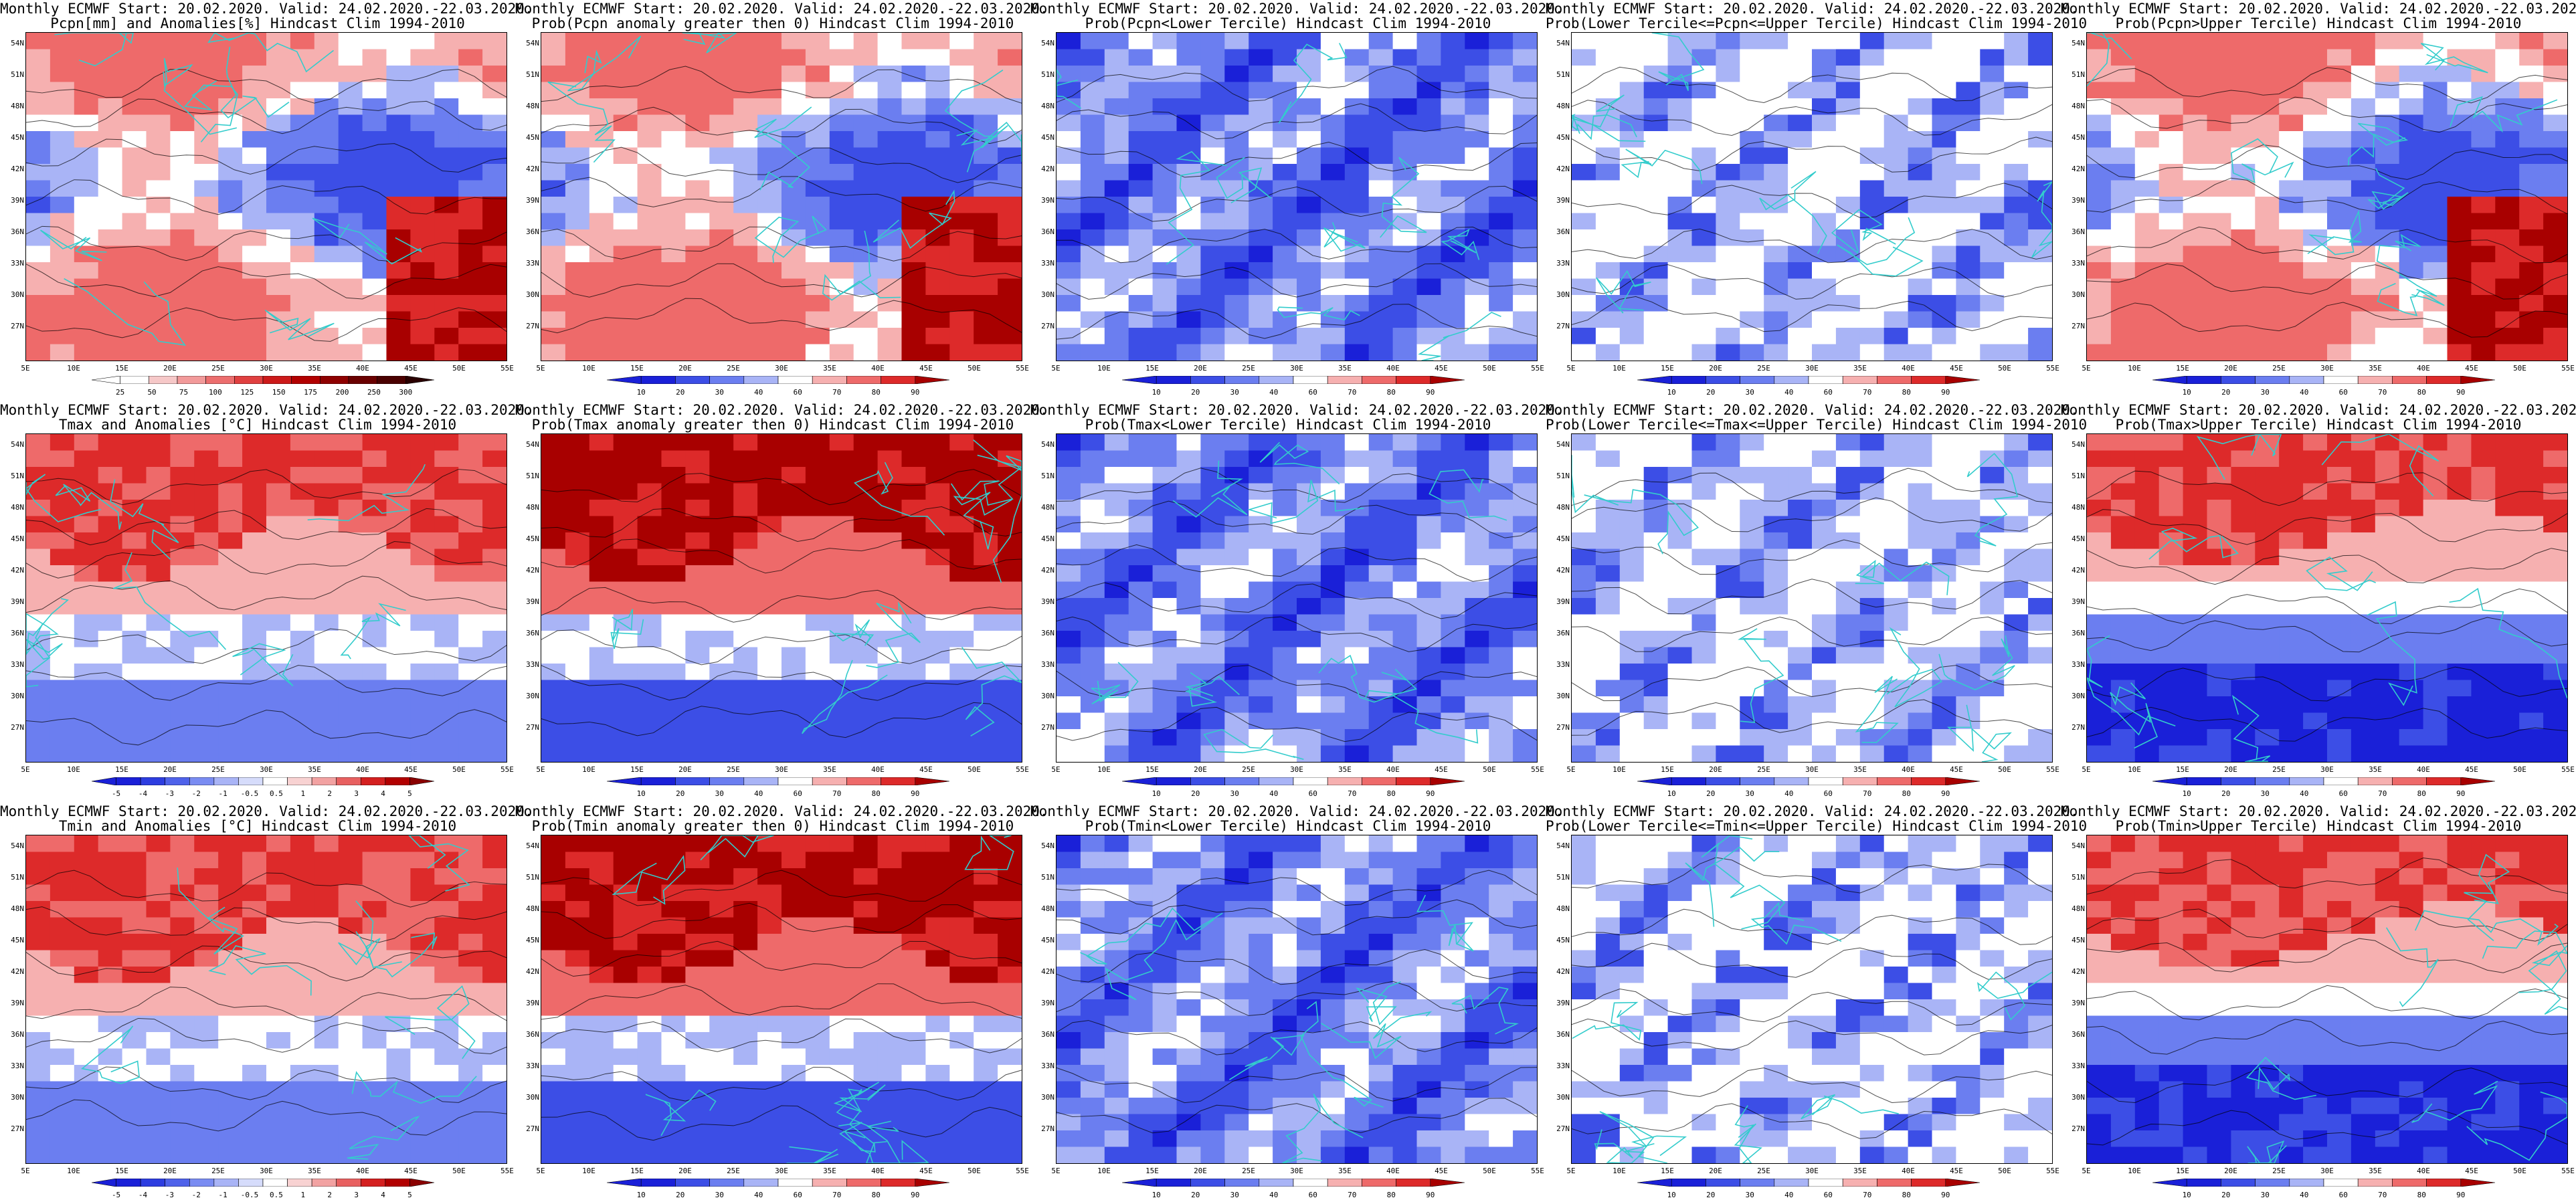 This screenshot has height=1204, width=2576. I want to click on colorbar-tick-label: 4, so click(383, 1195).